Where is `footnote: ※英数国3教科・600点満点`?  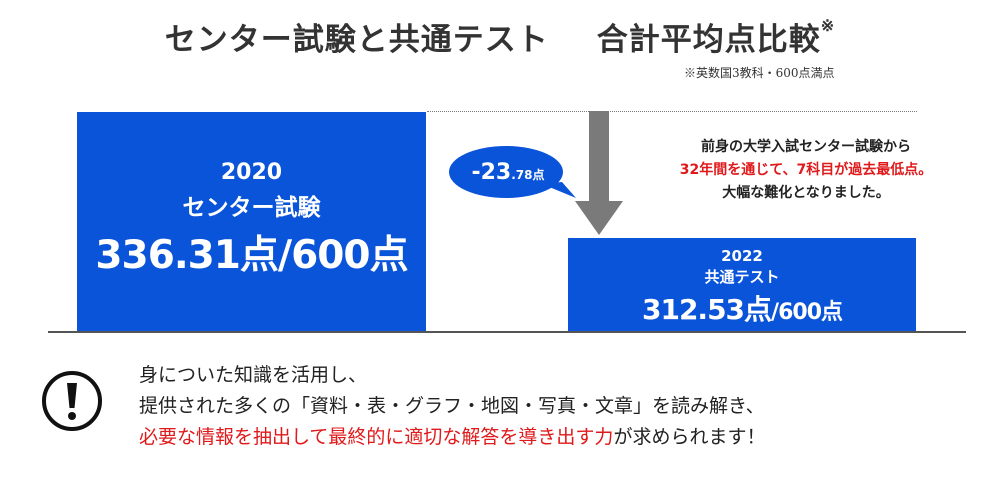 footnote: ※英数国3教科・600点満点 is located at coordinates (759, 73).